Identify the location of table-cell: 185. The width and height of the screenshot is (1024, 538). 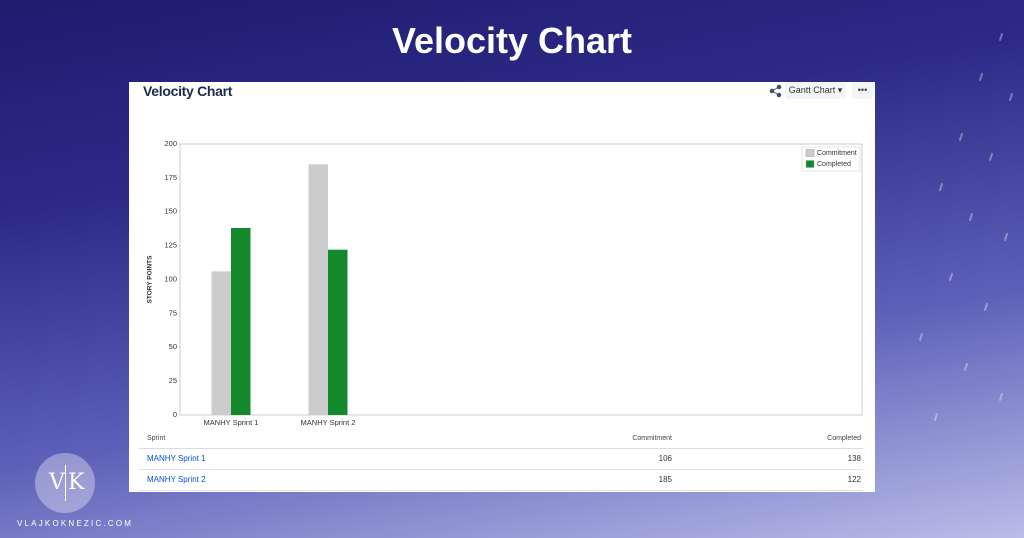
(665, 479).